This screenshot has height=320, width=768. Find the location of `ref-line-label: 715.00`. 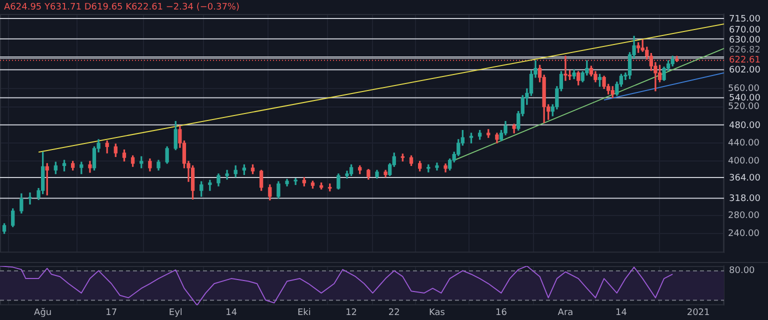

ref-line-label: 715.00 is located at coordinates (745, 19).